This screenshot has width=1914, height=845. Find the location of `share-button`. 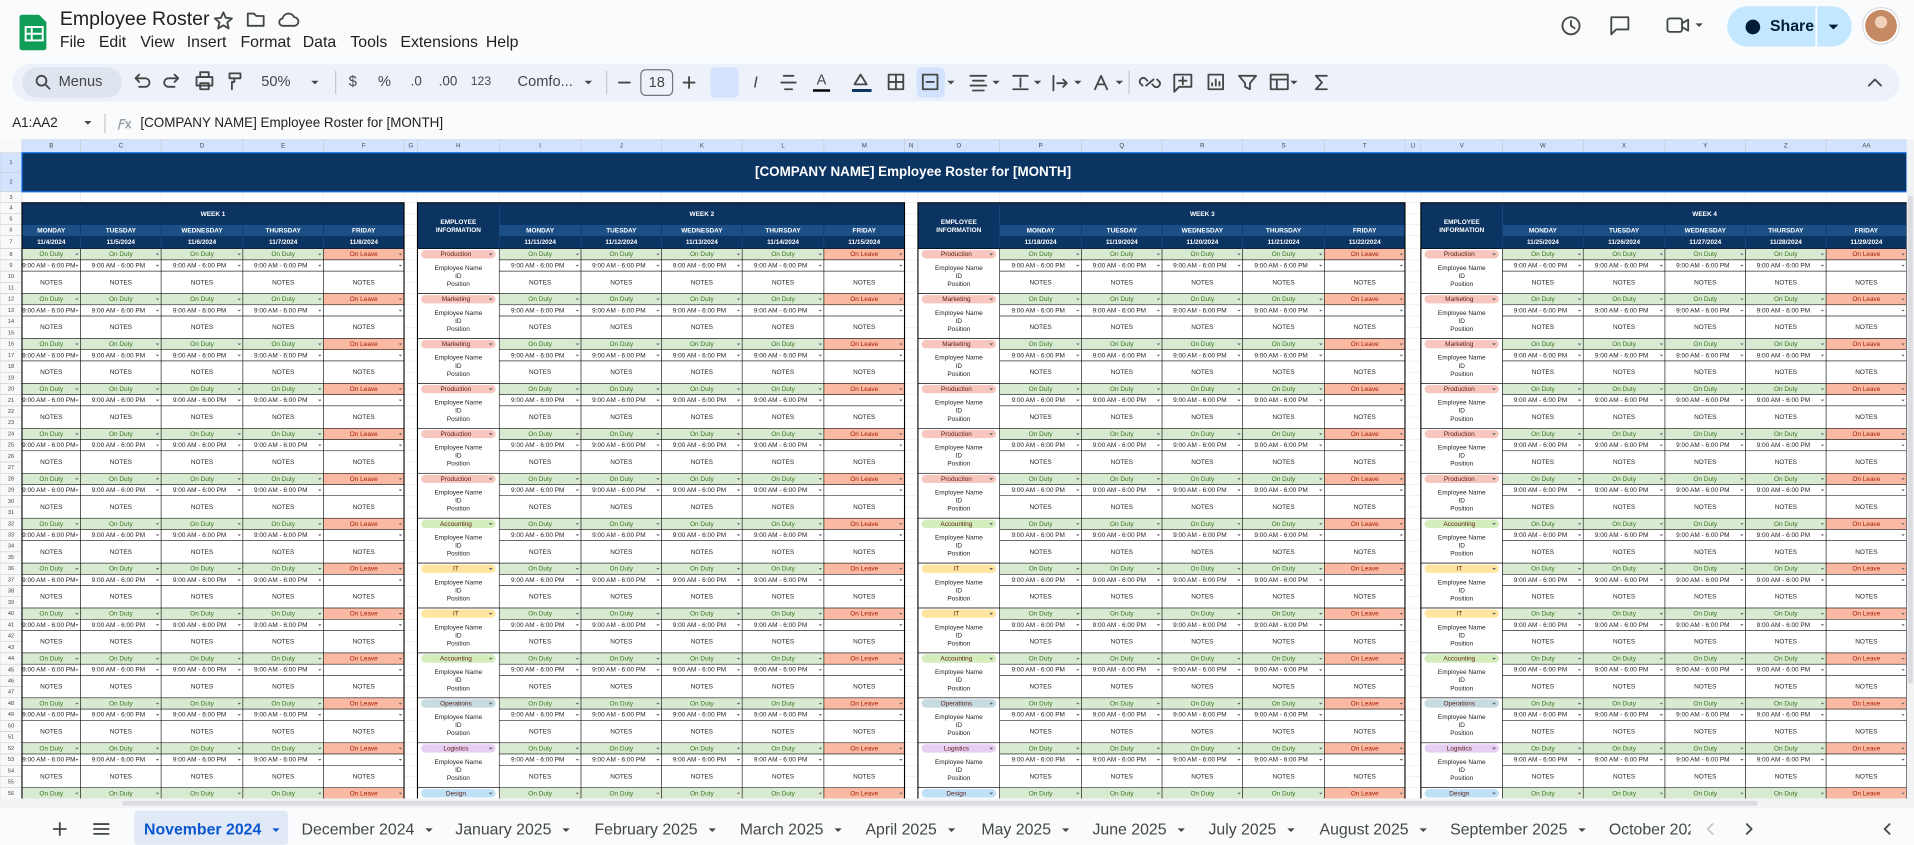

share-button is located at coordinates (1789, 26).